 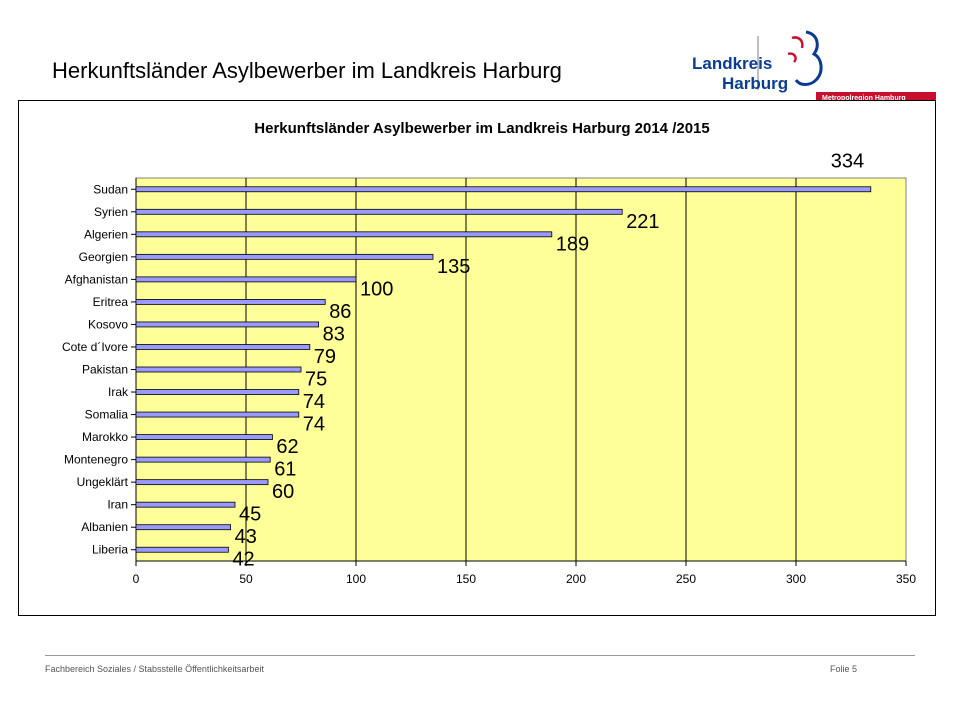 I want to click on data-label: 83, so click(x=334, y=334).